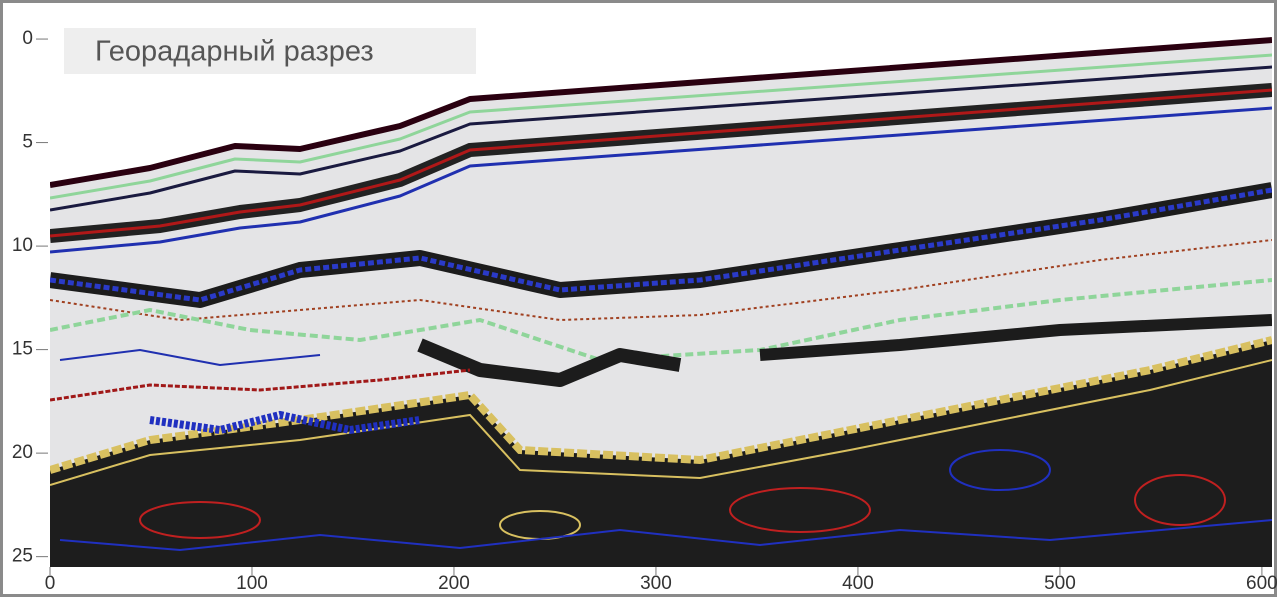 This screenshot has height=597, width=1277. Describe the element at coordinates (252, 583) in the screenshot. I see `x-tick-label: 100` at that location.